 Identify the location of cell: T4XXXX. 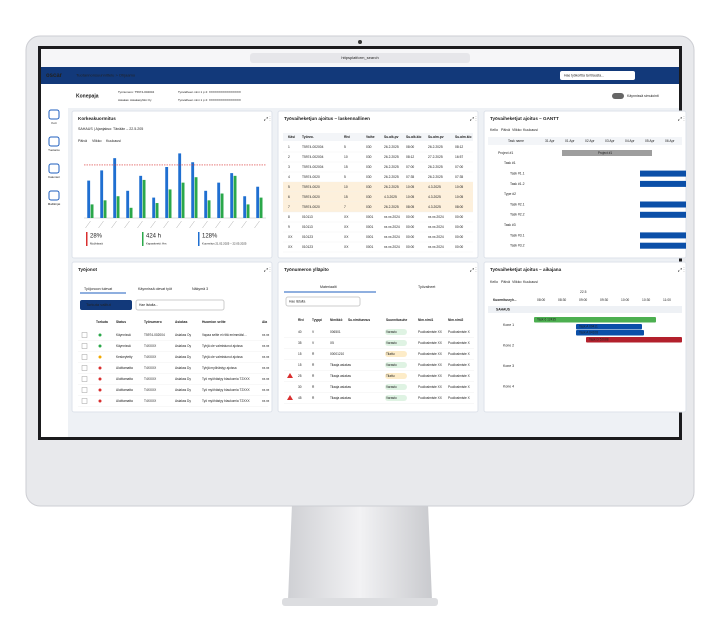
(150, 390).